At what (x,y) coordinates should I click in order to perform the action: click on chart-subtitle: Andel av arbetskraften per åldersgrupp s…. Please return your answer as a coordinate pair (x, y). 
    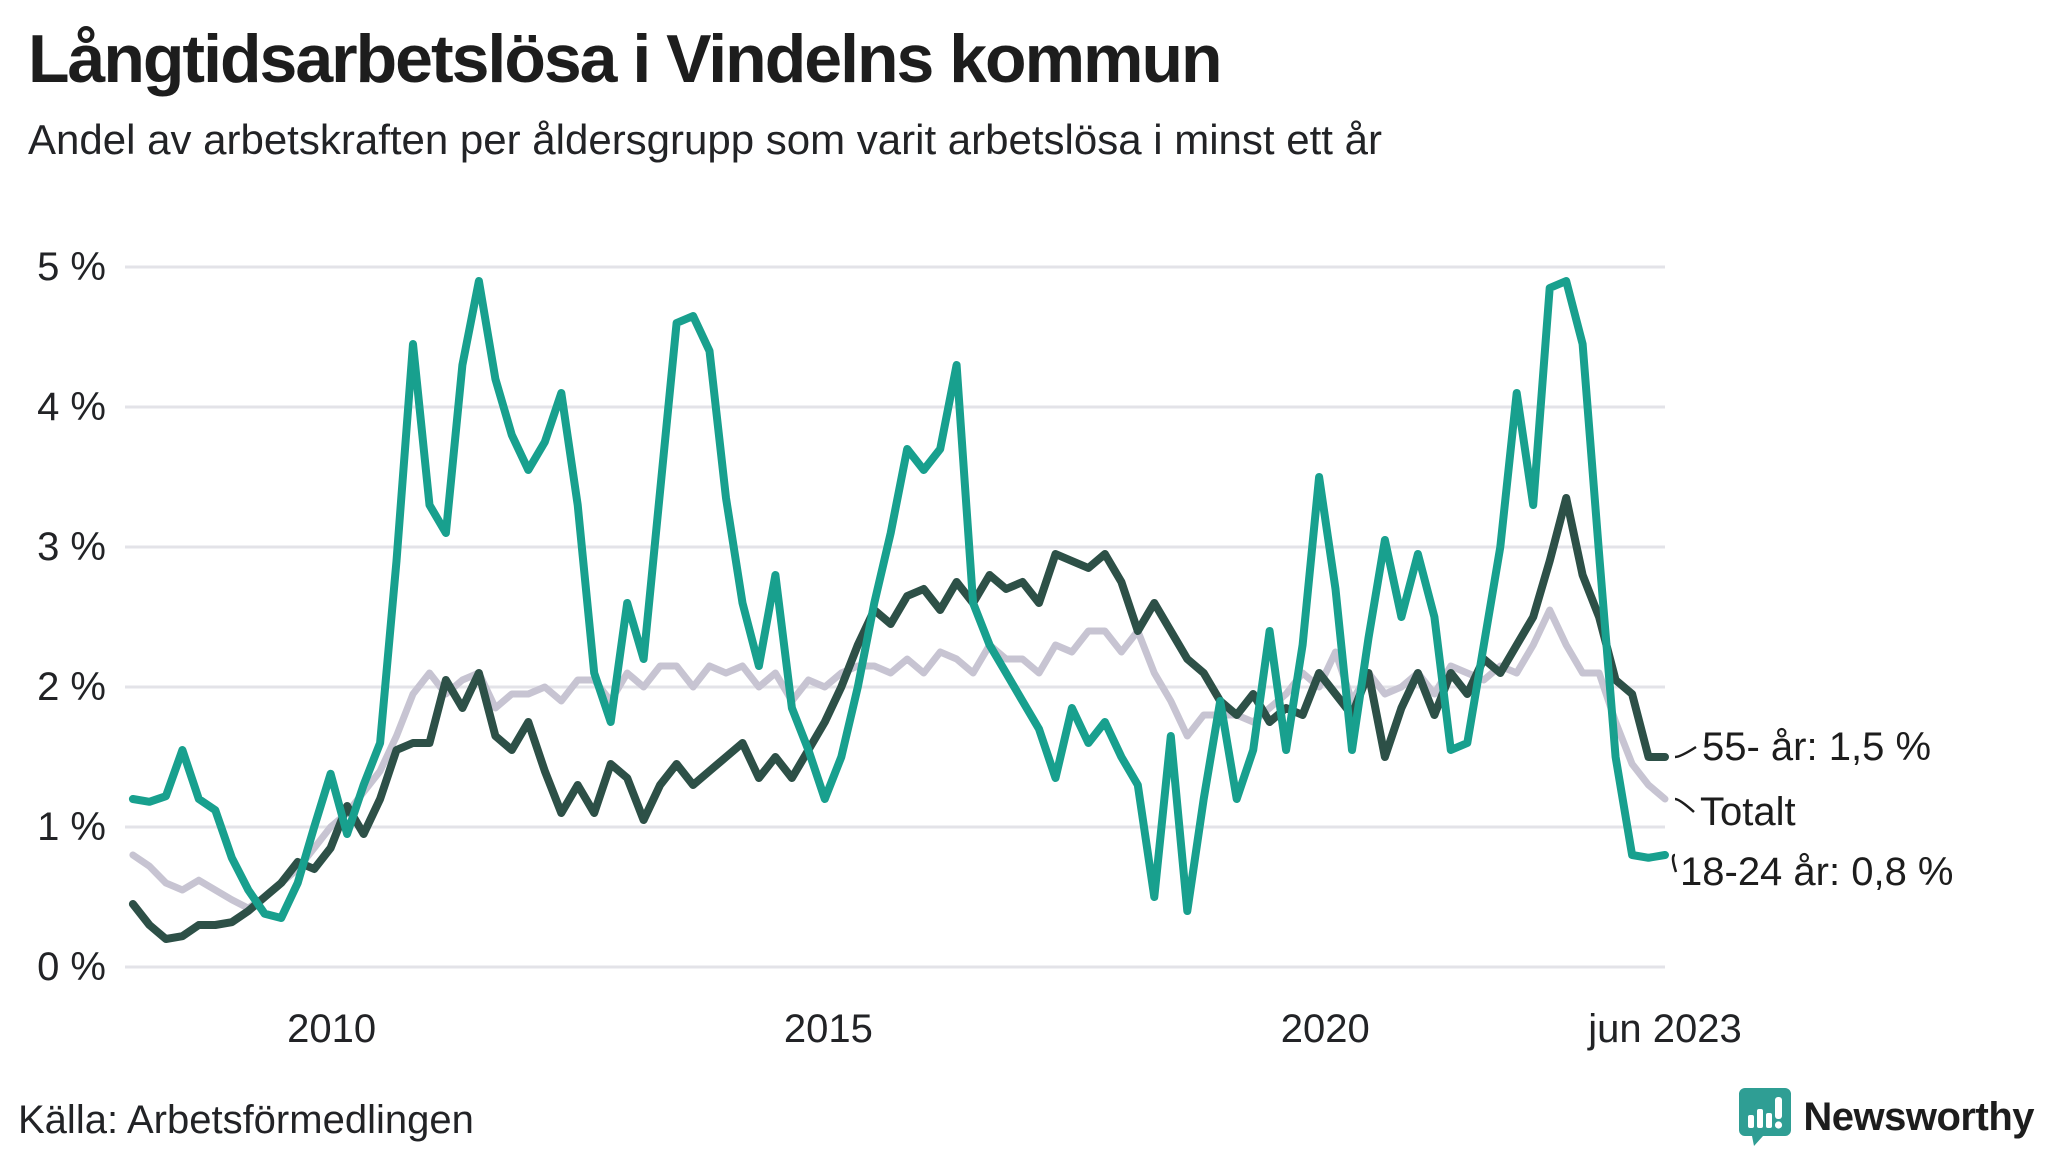
    Looking at the image, I should click on (705, 139).